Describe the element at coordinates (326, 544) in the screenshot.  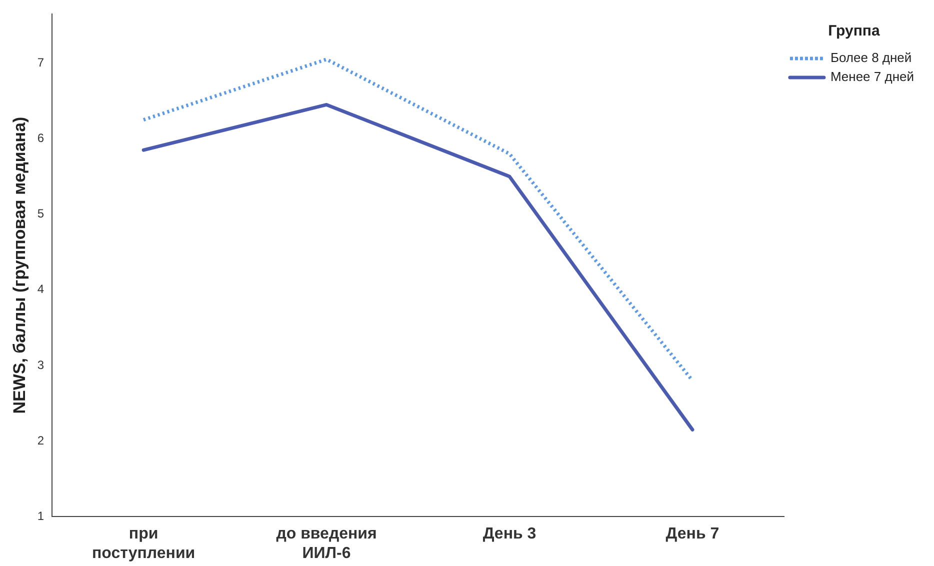
I see `x-tick-label: до введения ИИЛ-6` at that location.